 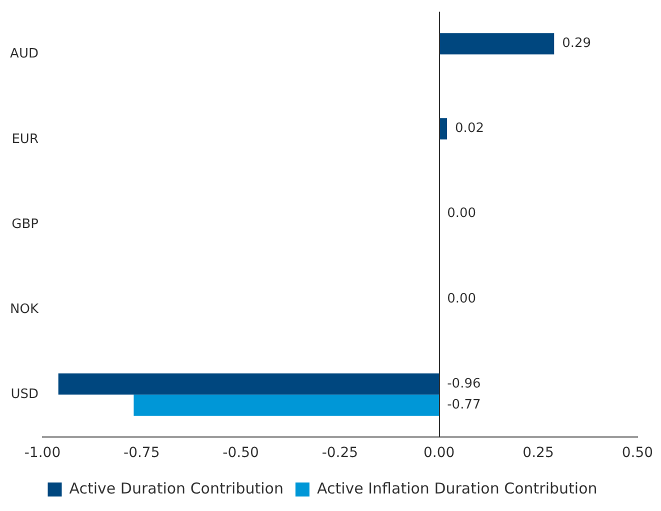 I want to click on legend-label: Active Duration Contribution, so click(x=176, y=488).